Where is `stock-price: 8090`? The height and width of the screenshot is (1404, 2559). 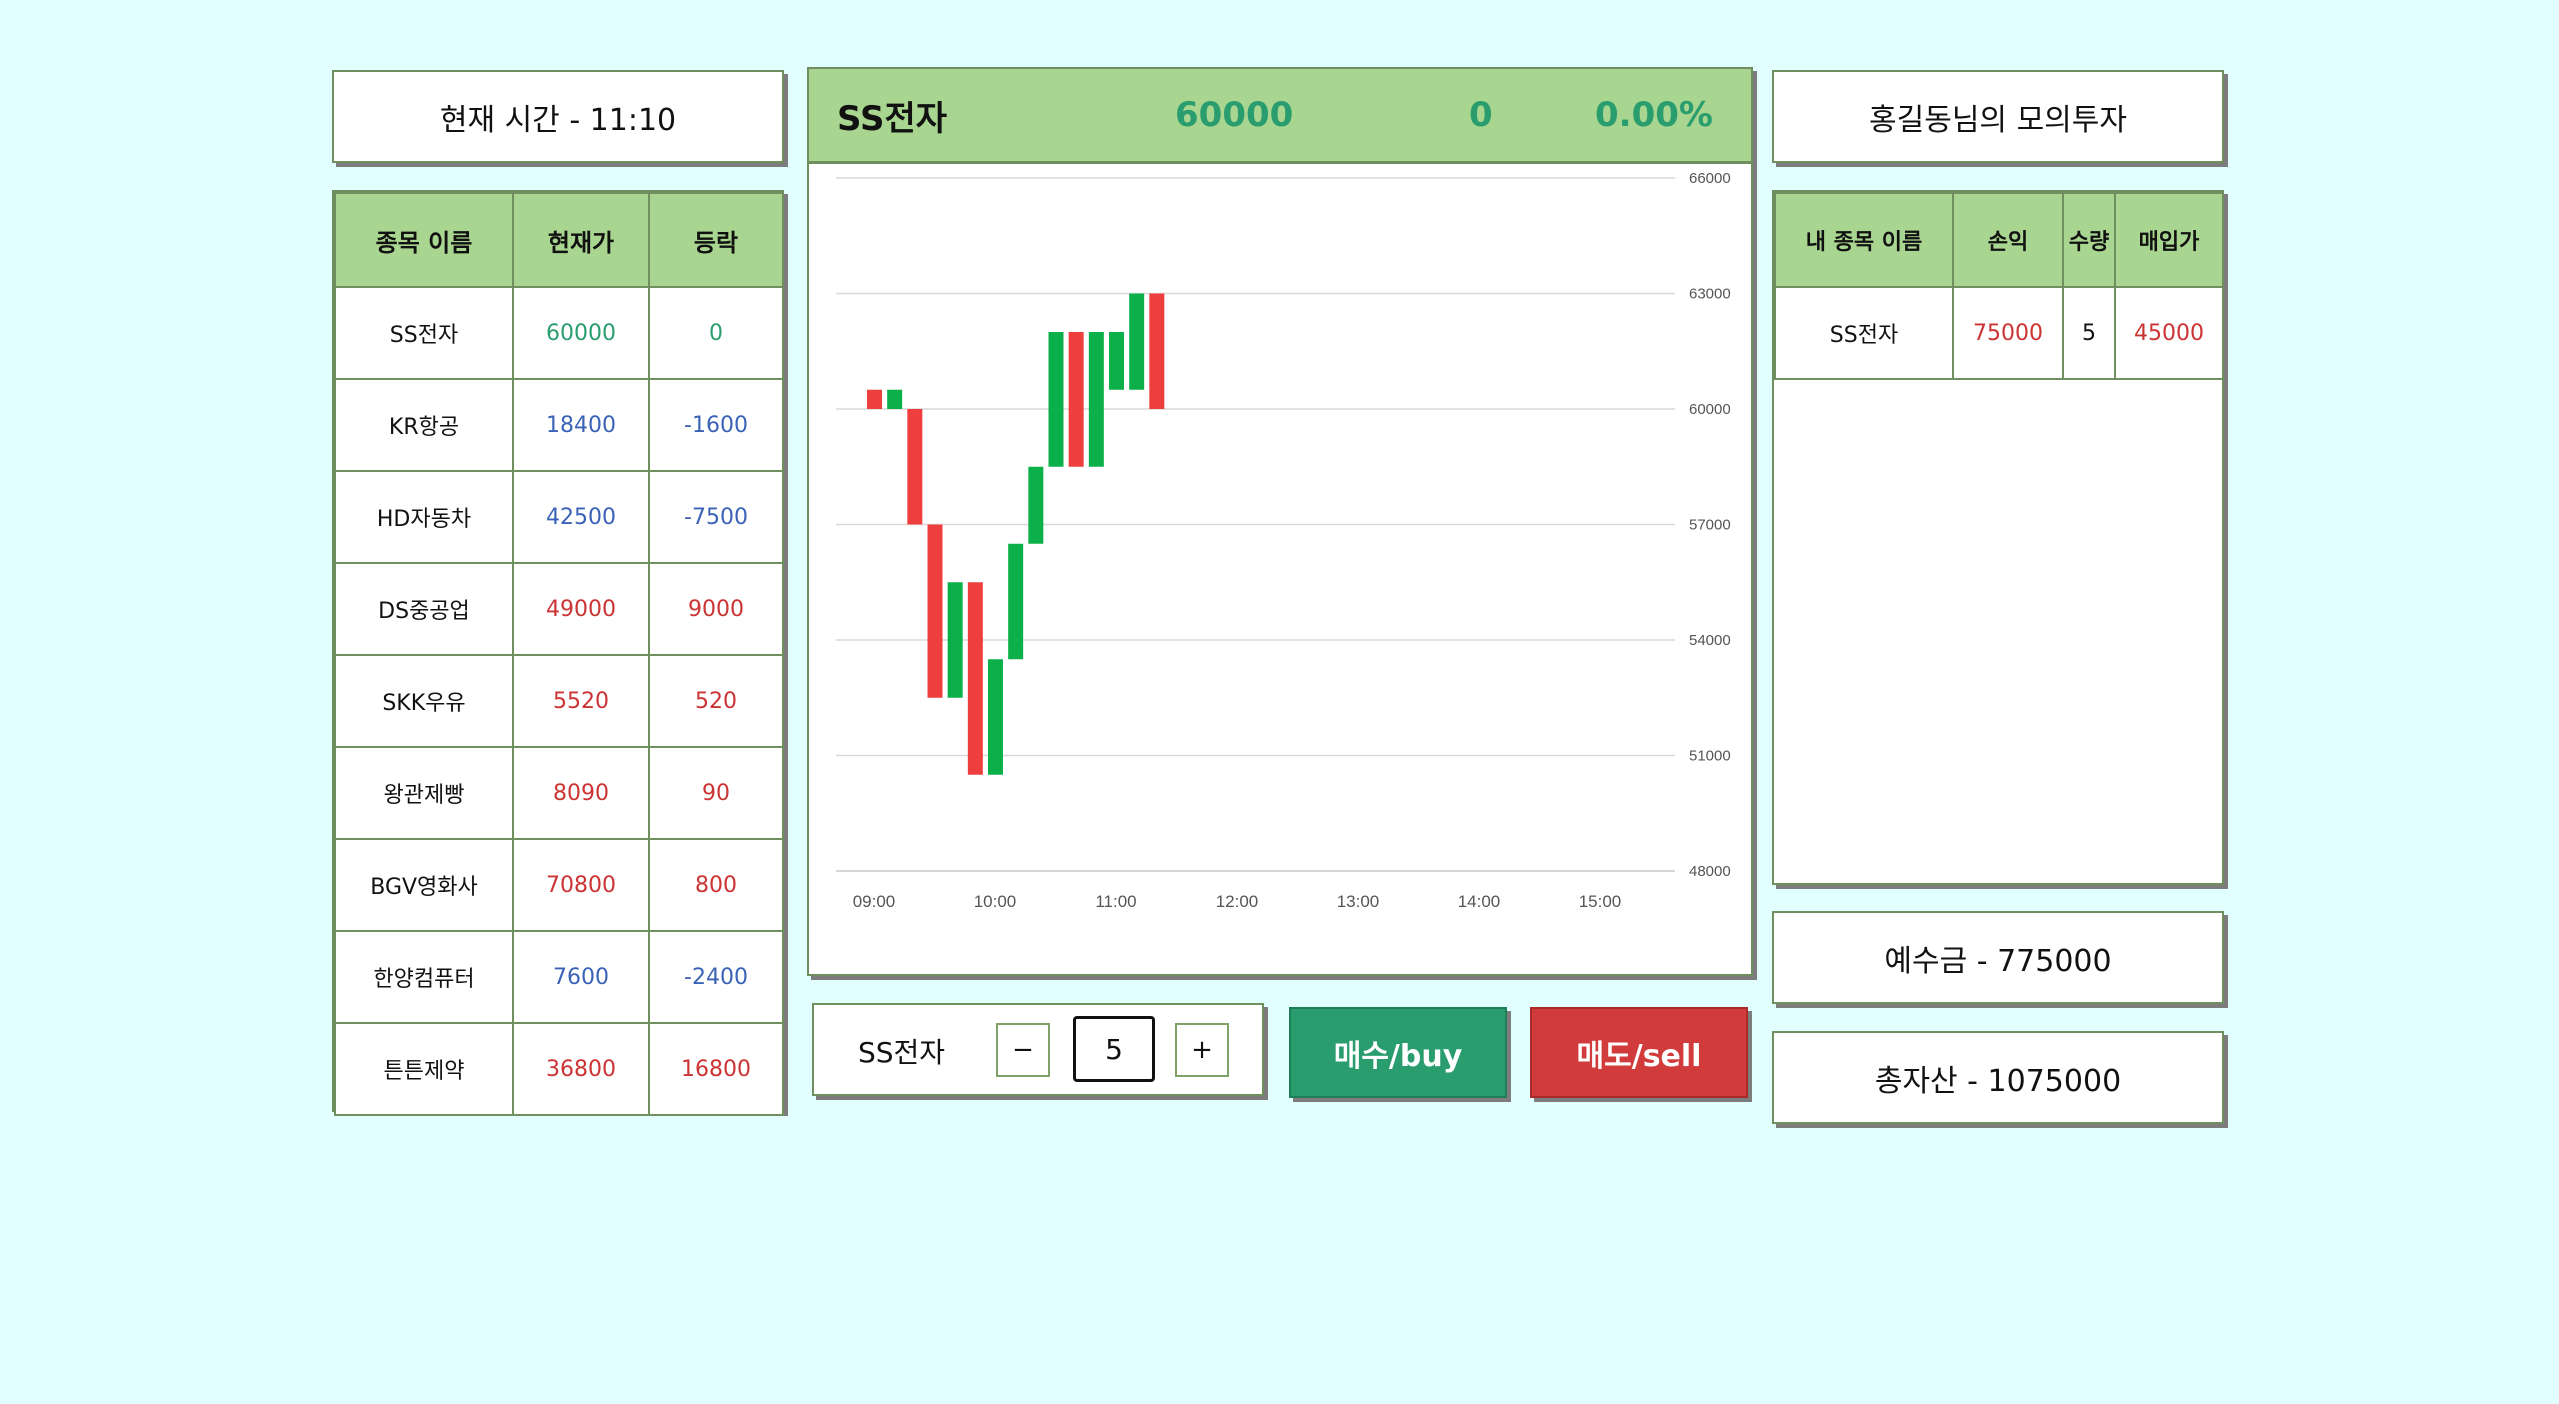
stock-price: 8090 is located at coordinates (581, 793).